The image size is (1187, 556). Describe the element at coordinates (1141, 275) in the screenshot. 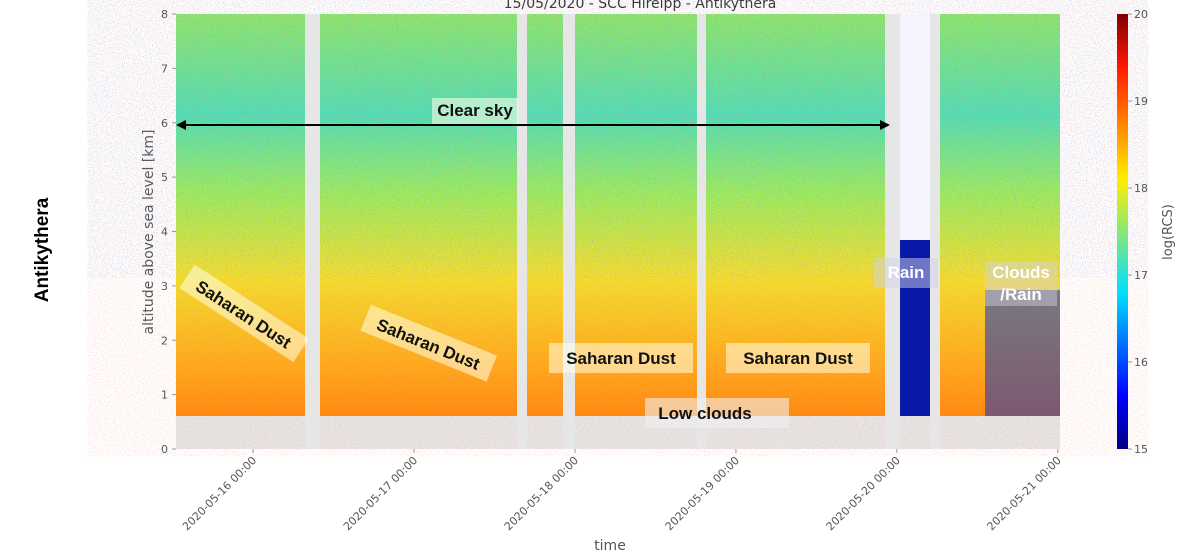

I see `colorbar-tick-label: 17` at that location.